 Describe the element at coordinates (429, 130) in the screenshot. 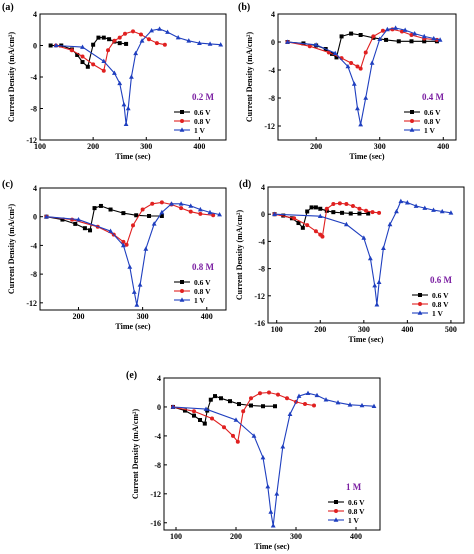

I see `legend-label: 1 V` at that location.